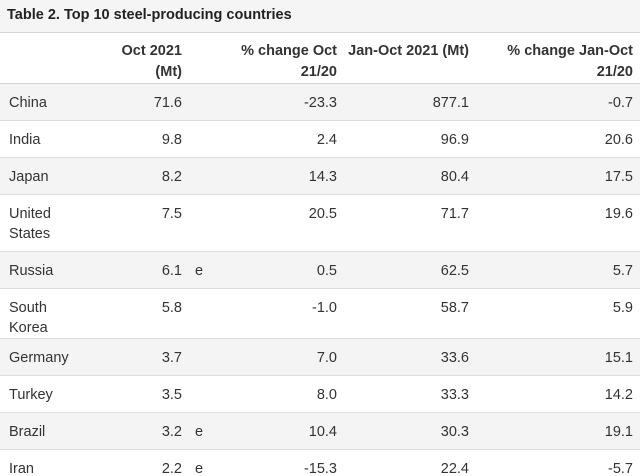 The width and height of the screenshot is (640, 476). I want to click on cell-jan-oct-2021: 33.6, so click(410, 357).